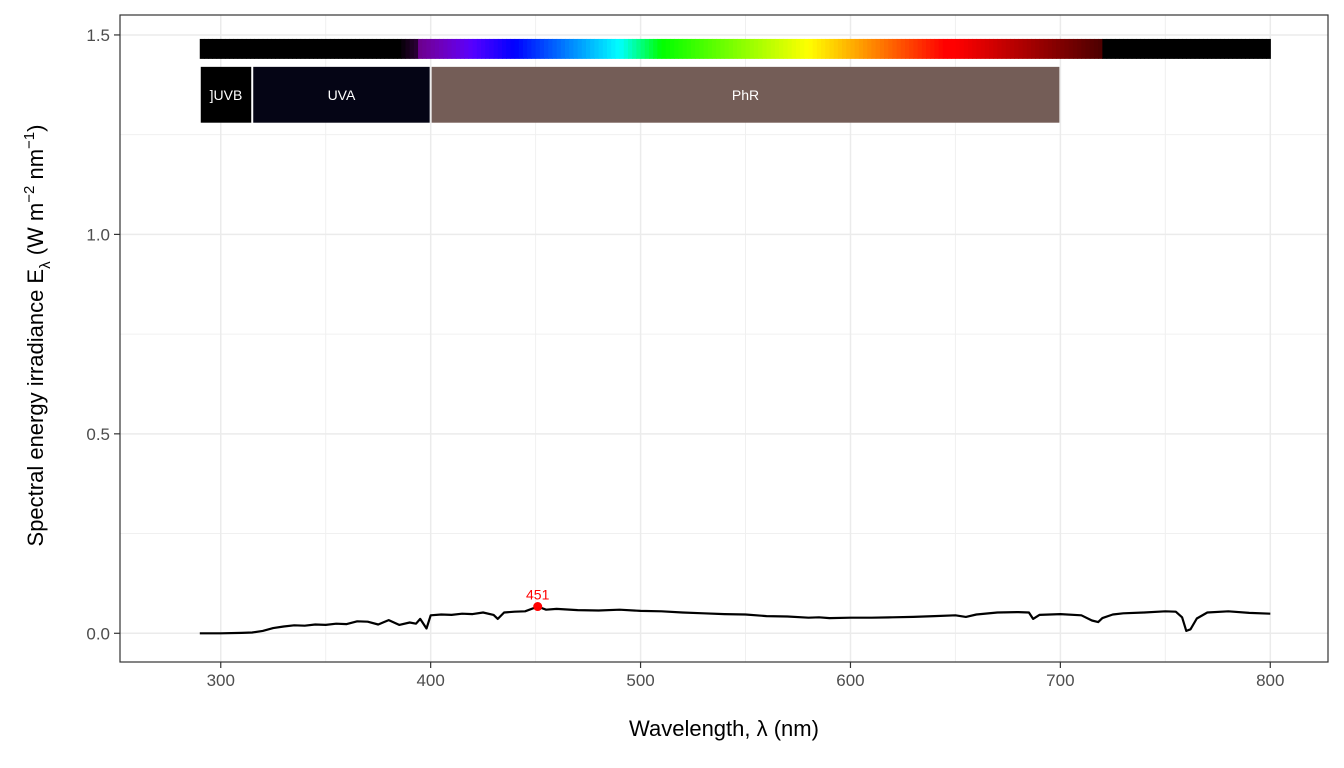  What do you see at coordinates (226, 95) in the screenshot?
I see `waveband-label: ]UVB` at bounding box center [226, 95].